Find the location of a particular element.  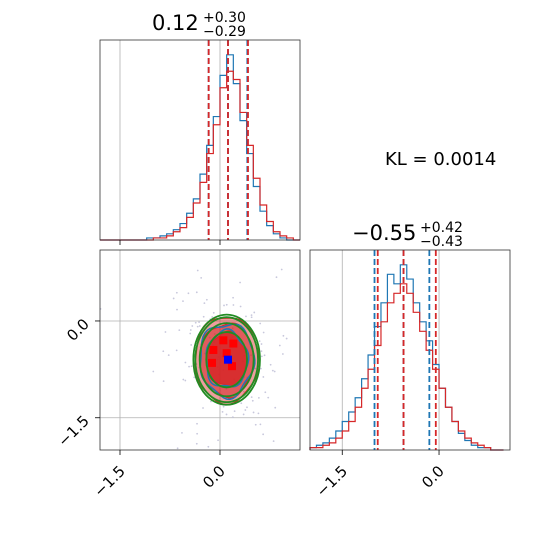

joint-frame is located at coordinates (200, 350).